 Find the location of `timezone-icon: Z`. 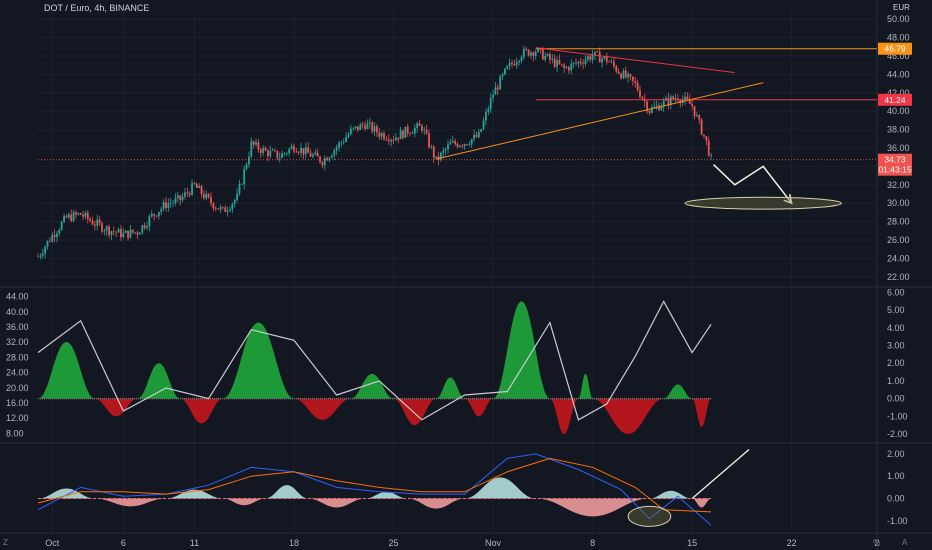

timezone-icon: Z is located at coordinates (5, 542).